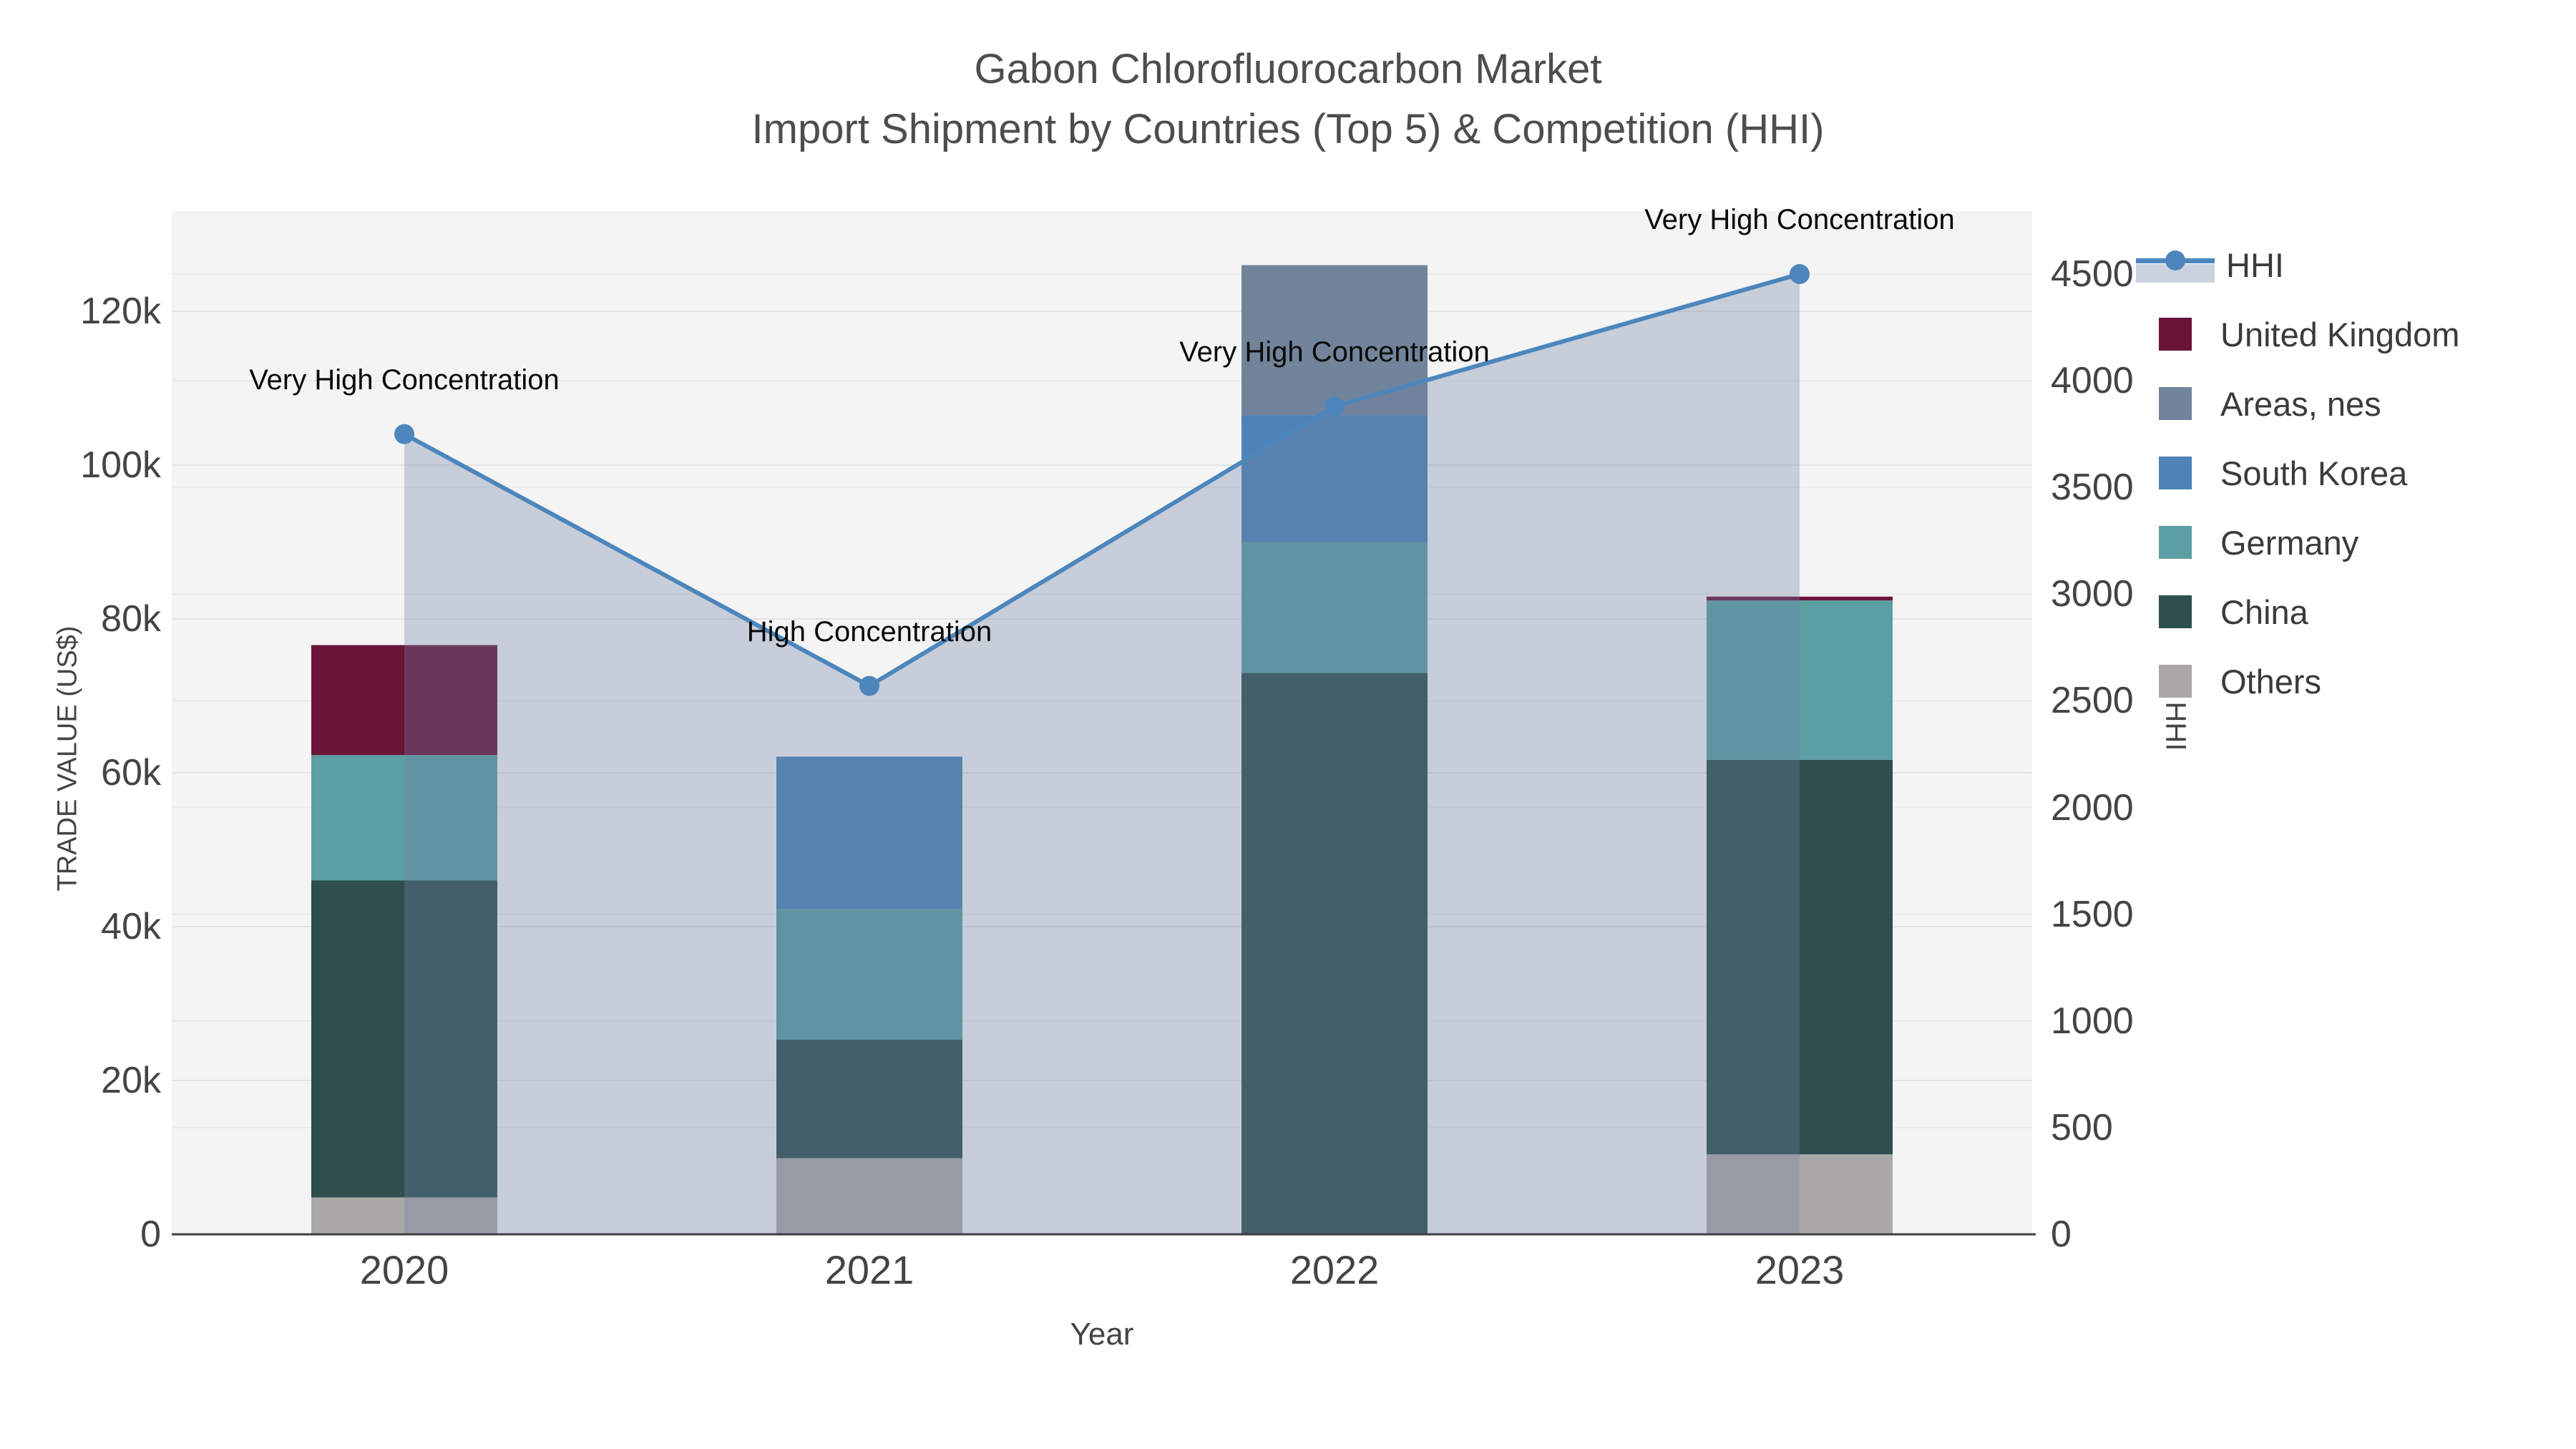  I want to click on y-left-tick-label: 0, so click(150, 1234).